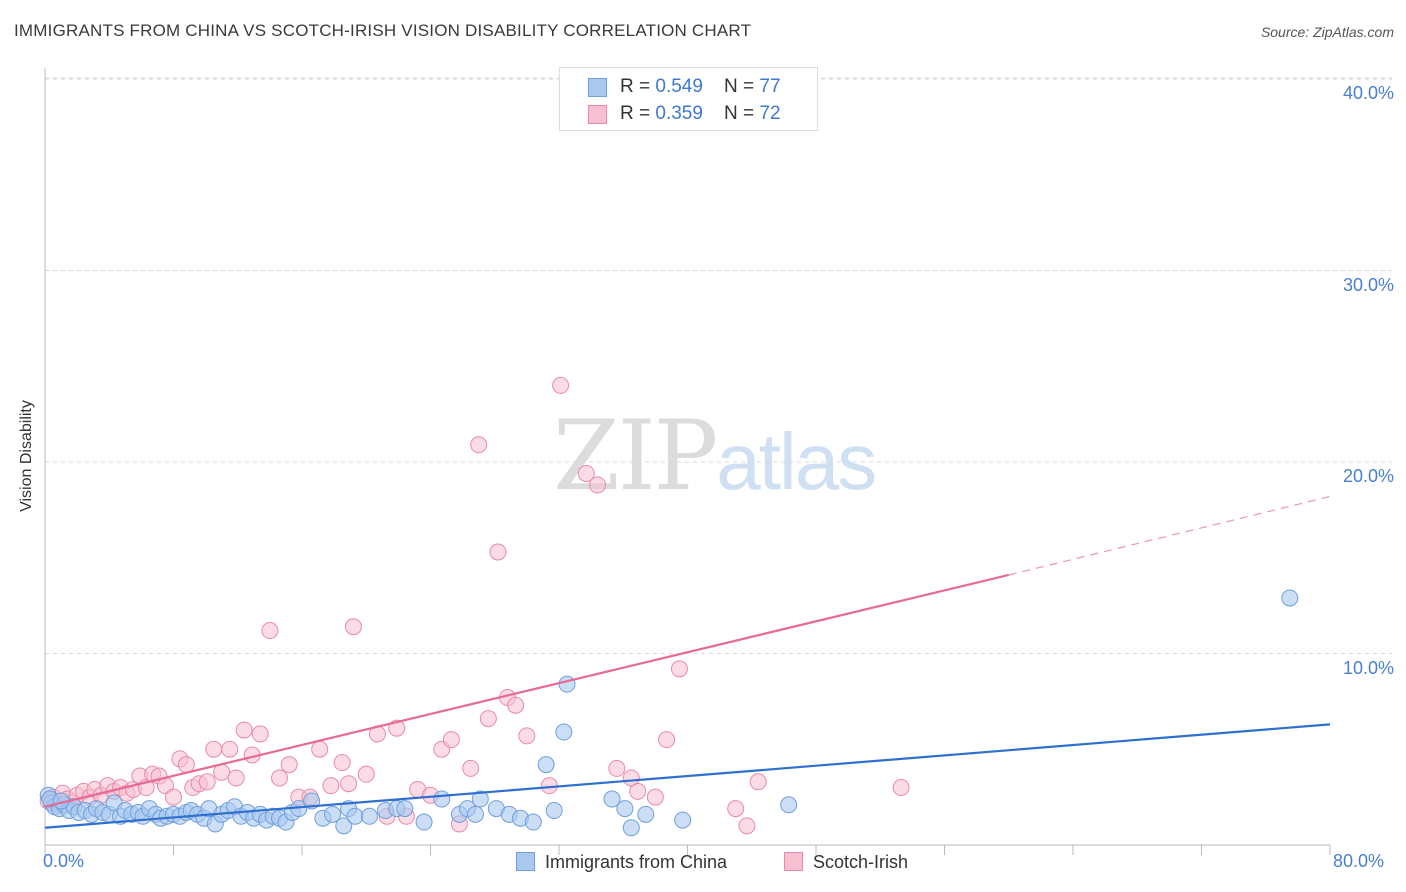  What do you see at coordinates (64, 861) in the screenshot?
I see `x-tick-min: 0.0%` at bounding box center [64, 861].